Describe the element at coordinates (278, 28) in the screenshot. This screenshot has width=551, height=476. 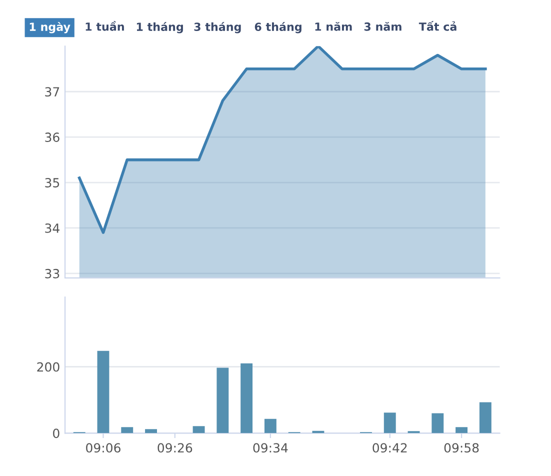
I see `text: 6 tháng` at that location.